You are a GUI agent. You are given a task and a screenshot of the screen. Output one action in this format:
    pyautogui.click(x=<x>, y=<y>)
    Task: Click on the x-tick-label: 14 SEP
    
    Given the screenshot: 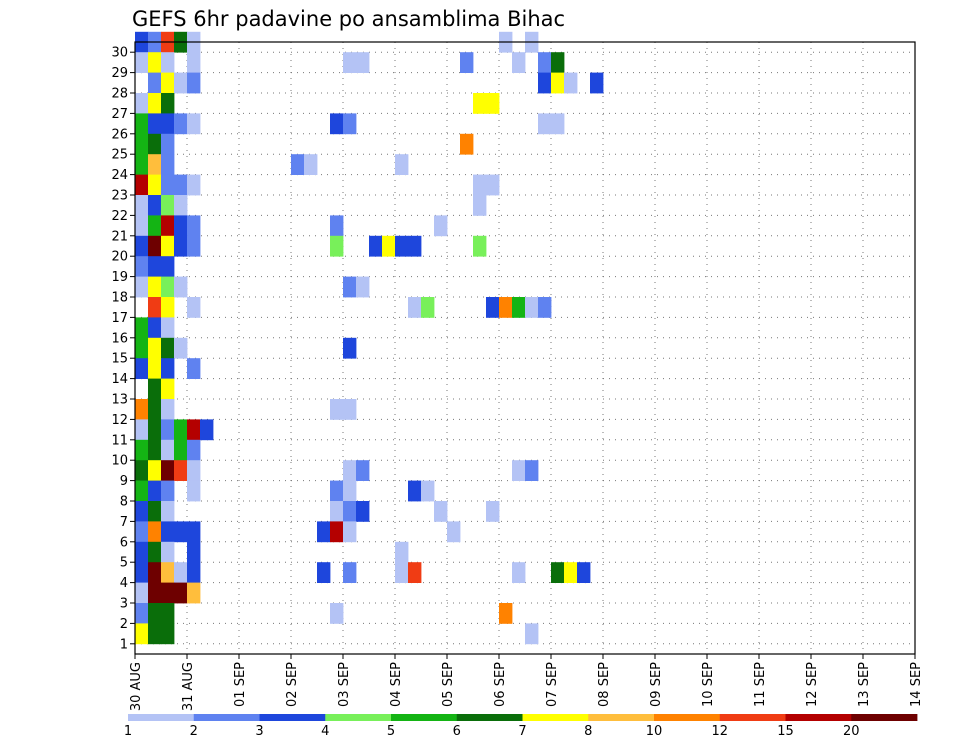 What is the action you would take?
    pyautogui.click(x=916, y=684)
    